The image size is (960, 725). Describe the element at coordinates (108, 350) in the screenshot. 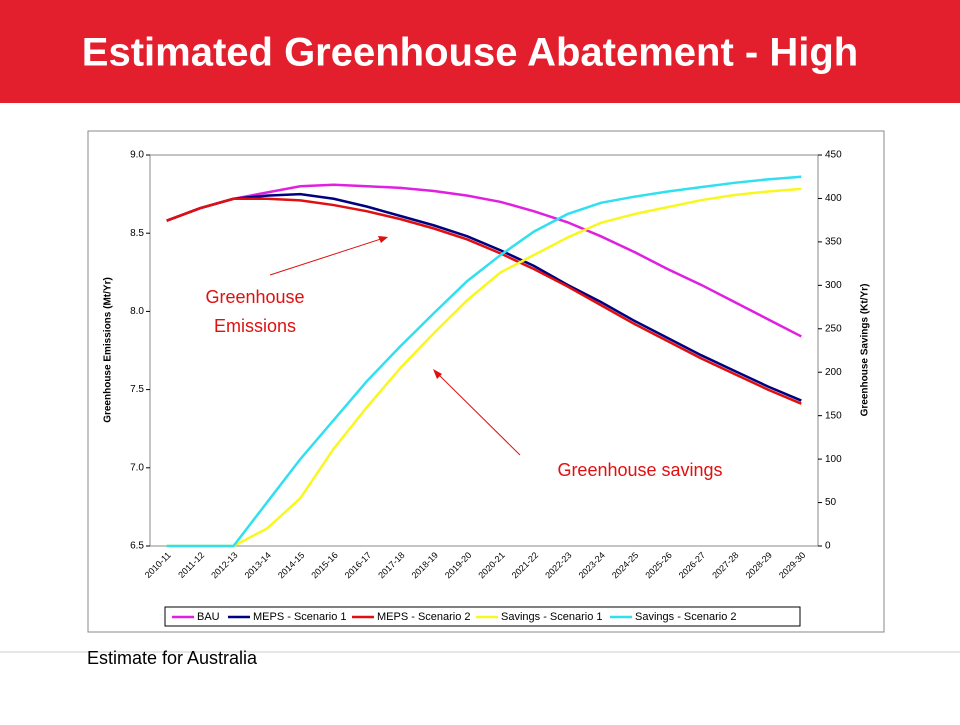

I see `y-axis-title: Greenhouse Emissions (Mt/Yr)` at that location.